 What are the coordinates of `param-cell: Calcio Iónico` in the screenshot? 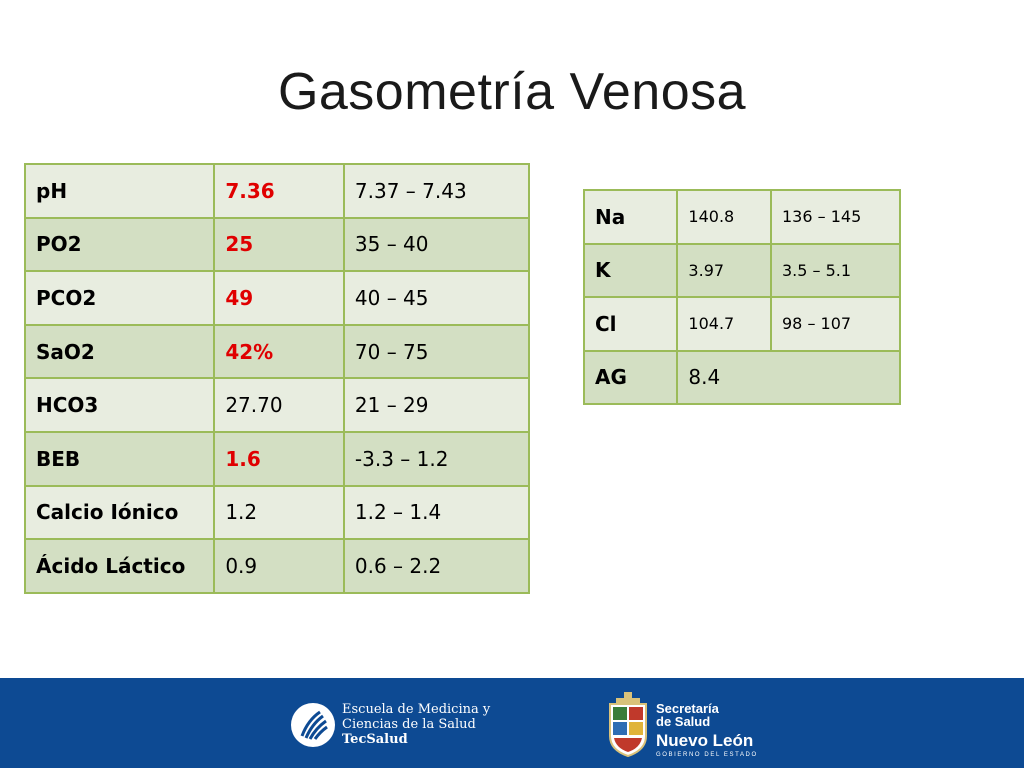 It's located at (119, 512).